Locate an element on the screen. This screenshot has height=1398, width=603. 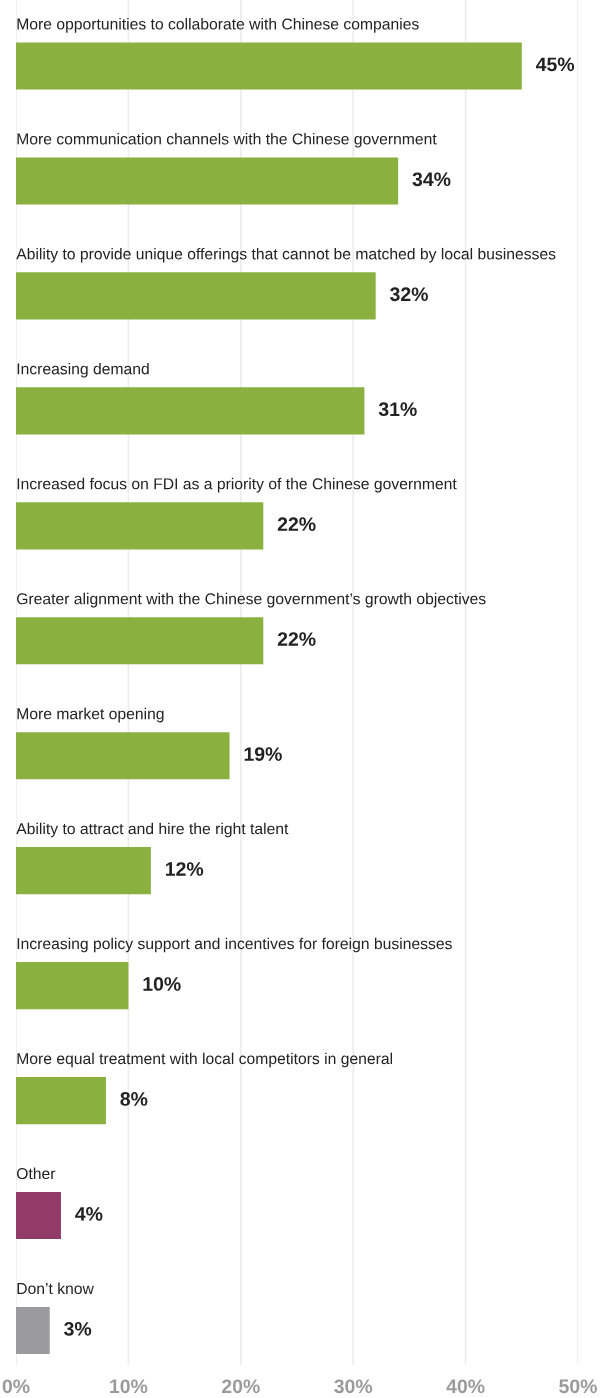
data-label: 8% is located at coordinates (134, 1099).